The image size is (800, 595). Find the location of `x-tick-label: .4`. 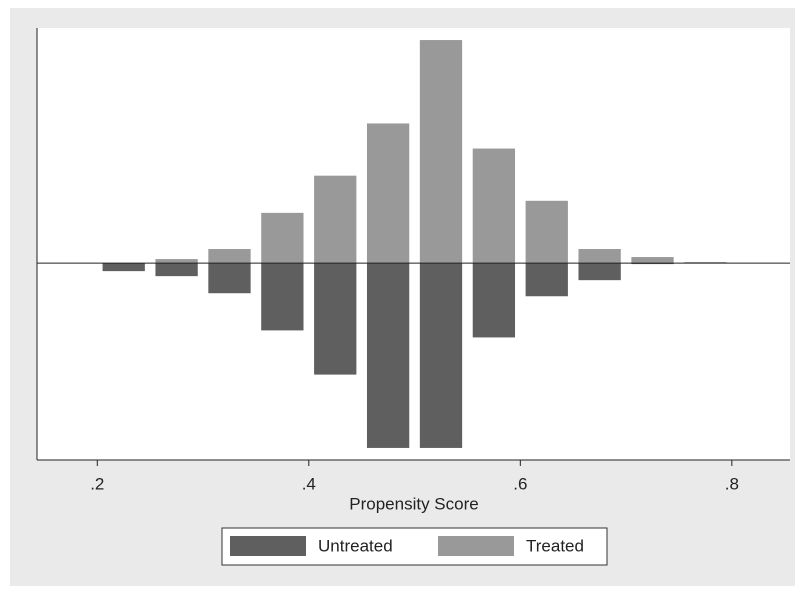

x-tick-label: .4 is located at coordinates (309, 483).